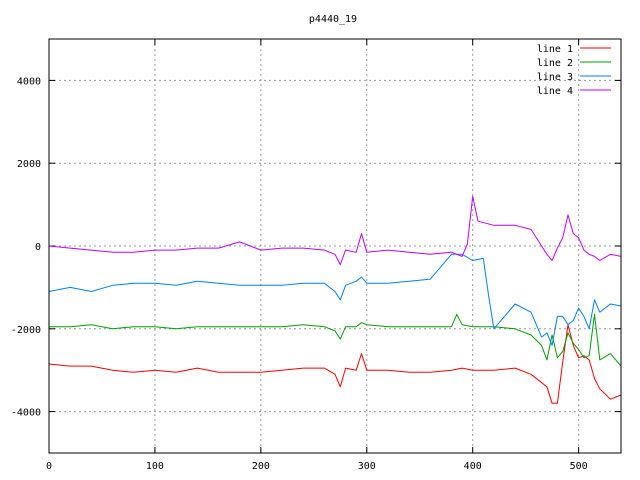 The height and width of the screenshot is (480, 640). What do you see at coordinates (29, 81) in the screenshot?
I see `y-tick-label: 4000` at bounding box center [29, 81].